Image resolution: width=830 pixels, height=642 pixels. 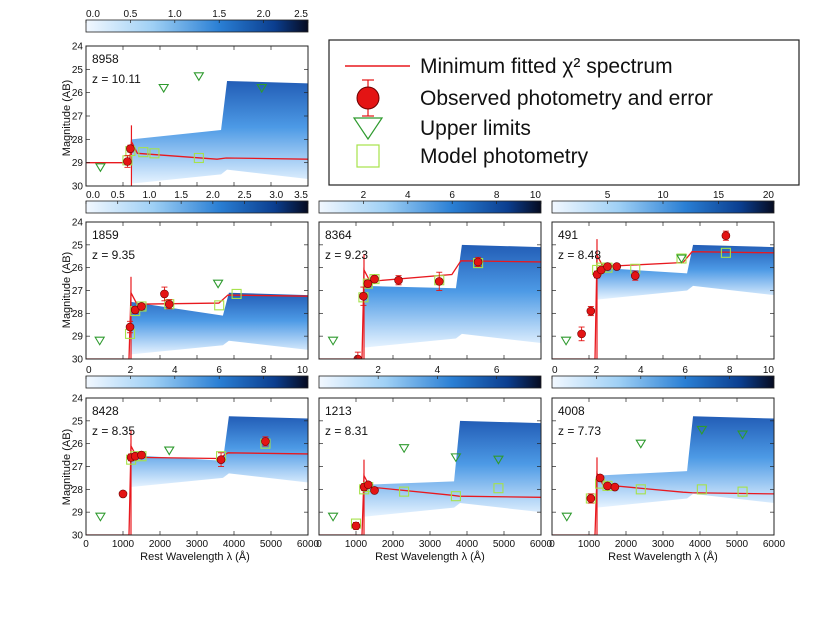 What do you see at coordinates (346, 255) in the screenshot?
I see `panel-redshift-label: z = 9.23` at bounding box center [346, 255].